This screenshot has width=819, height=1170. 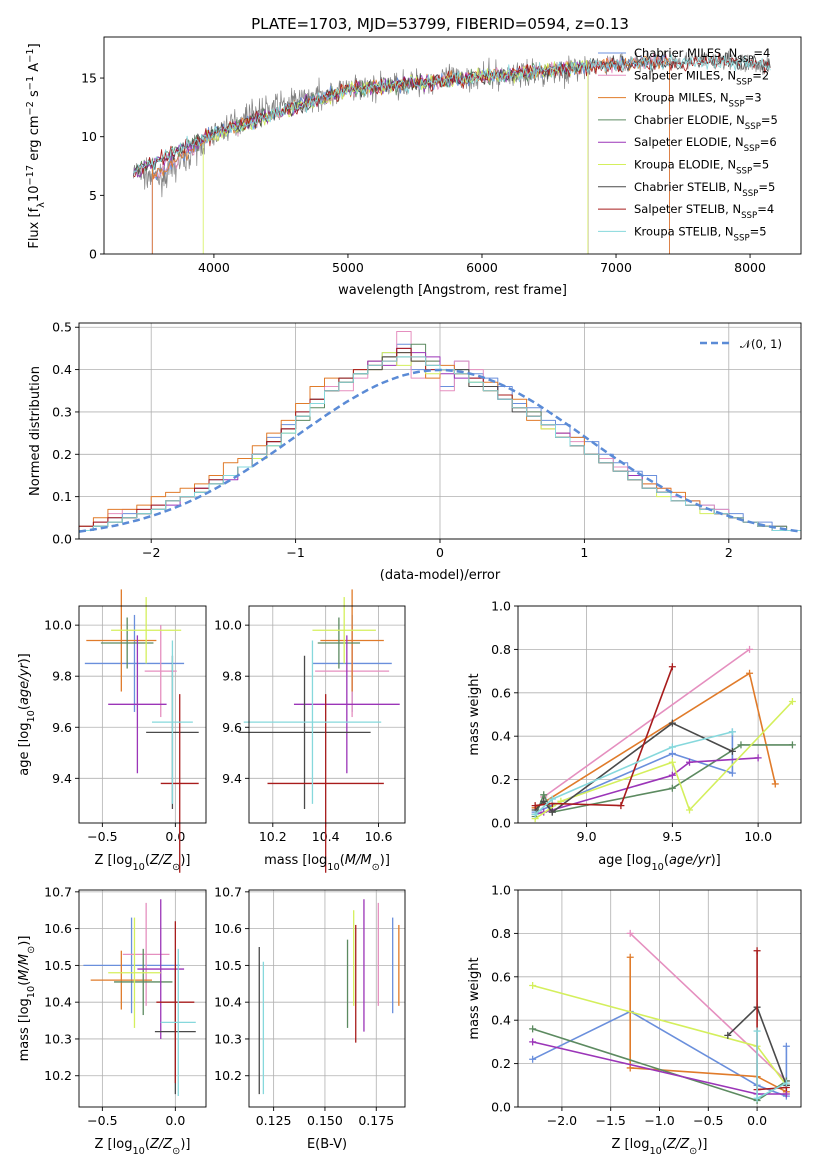 I want to click on legend-label: Kroupa STELIB, NSSP=5, so click(x=700, y=233).